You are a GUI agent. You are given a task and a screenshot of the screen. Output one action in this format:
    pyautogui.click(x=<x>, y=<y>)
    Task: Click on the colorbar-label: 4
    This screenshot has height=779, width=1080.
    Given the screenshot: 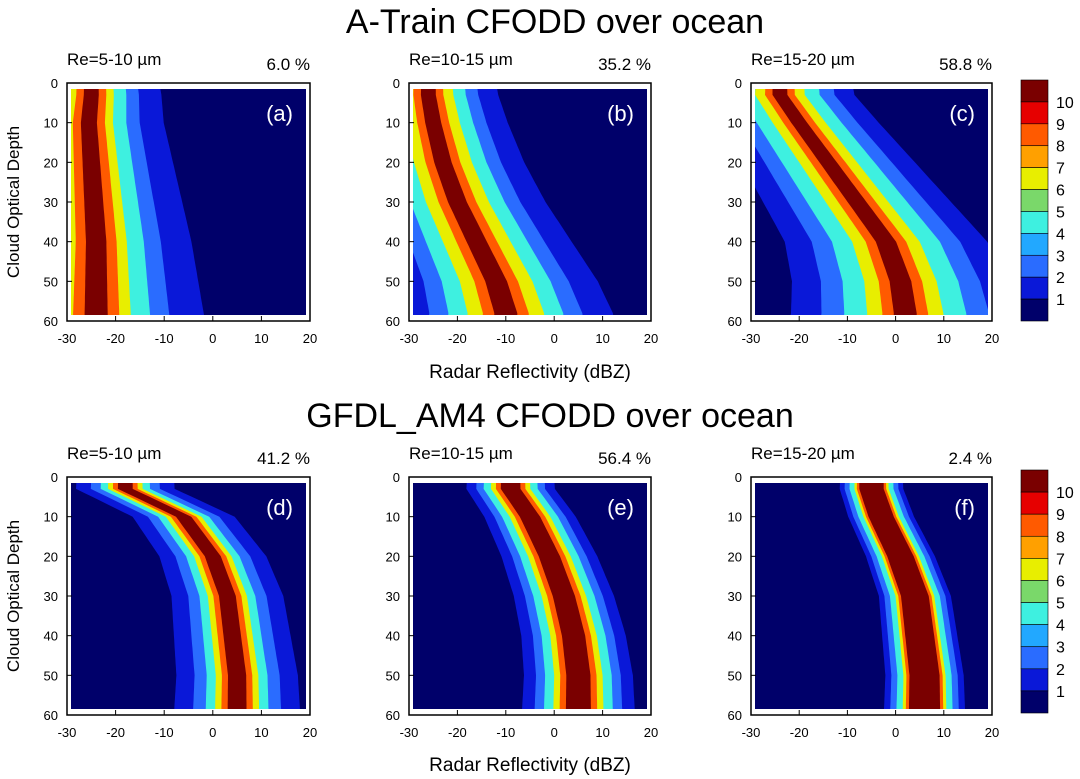 What is the action you would take?
    pyautogui.click(x=1060, y=626)
    